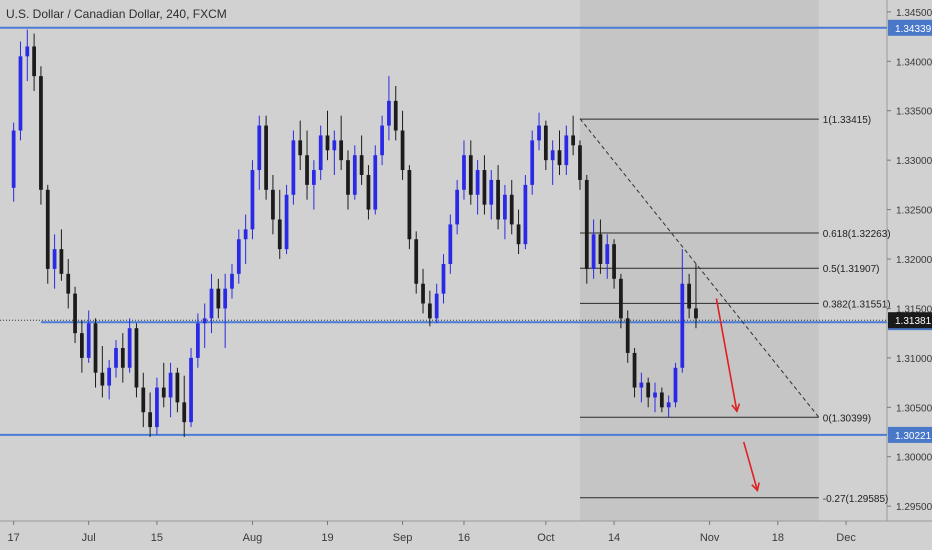 The height and width of the screenshot is (550, 932). What do you see at coordinates (913, 436) in the screenshot?
I see `price-label-text: 1.30221` at bounding box center [913, 436].